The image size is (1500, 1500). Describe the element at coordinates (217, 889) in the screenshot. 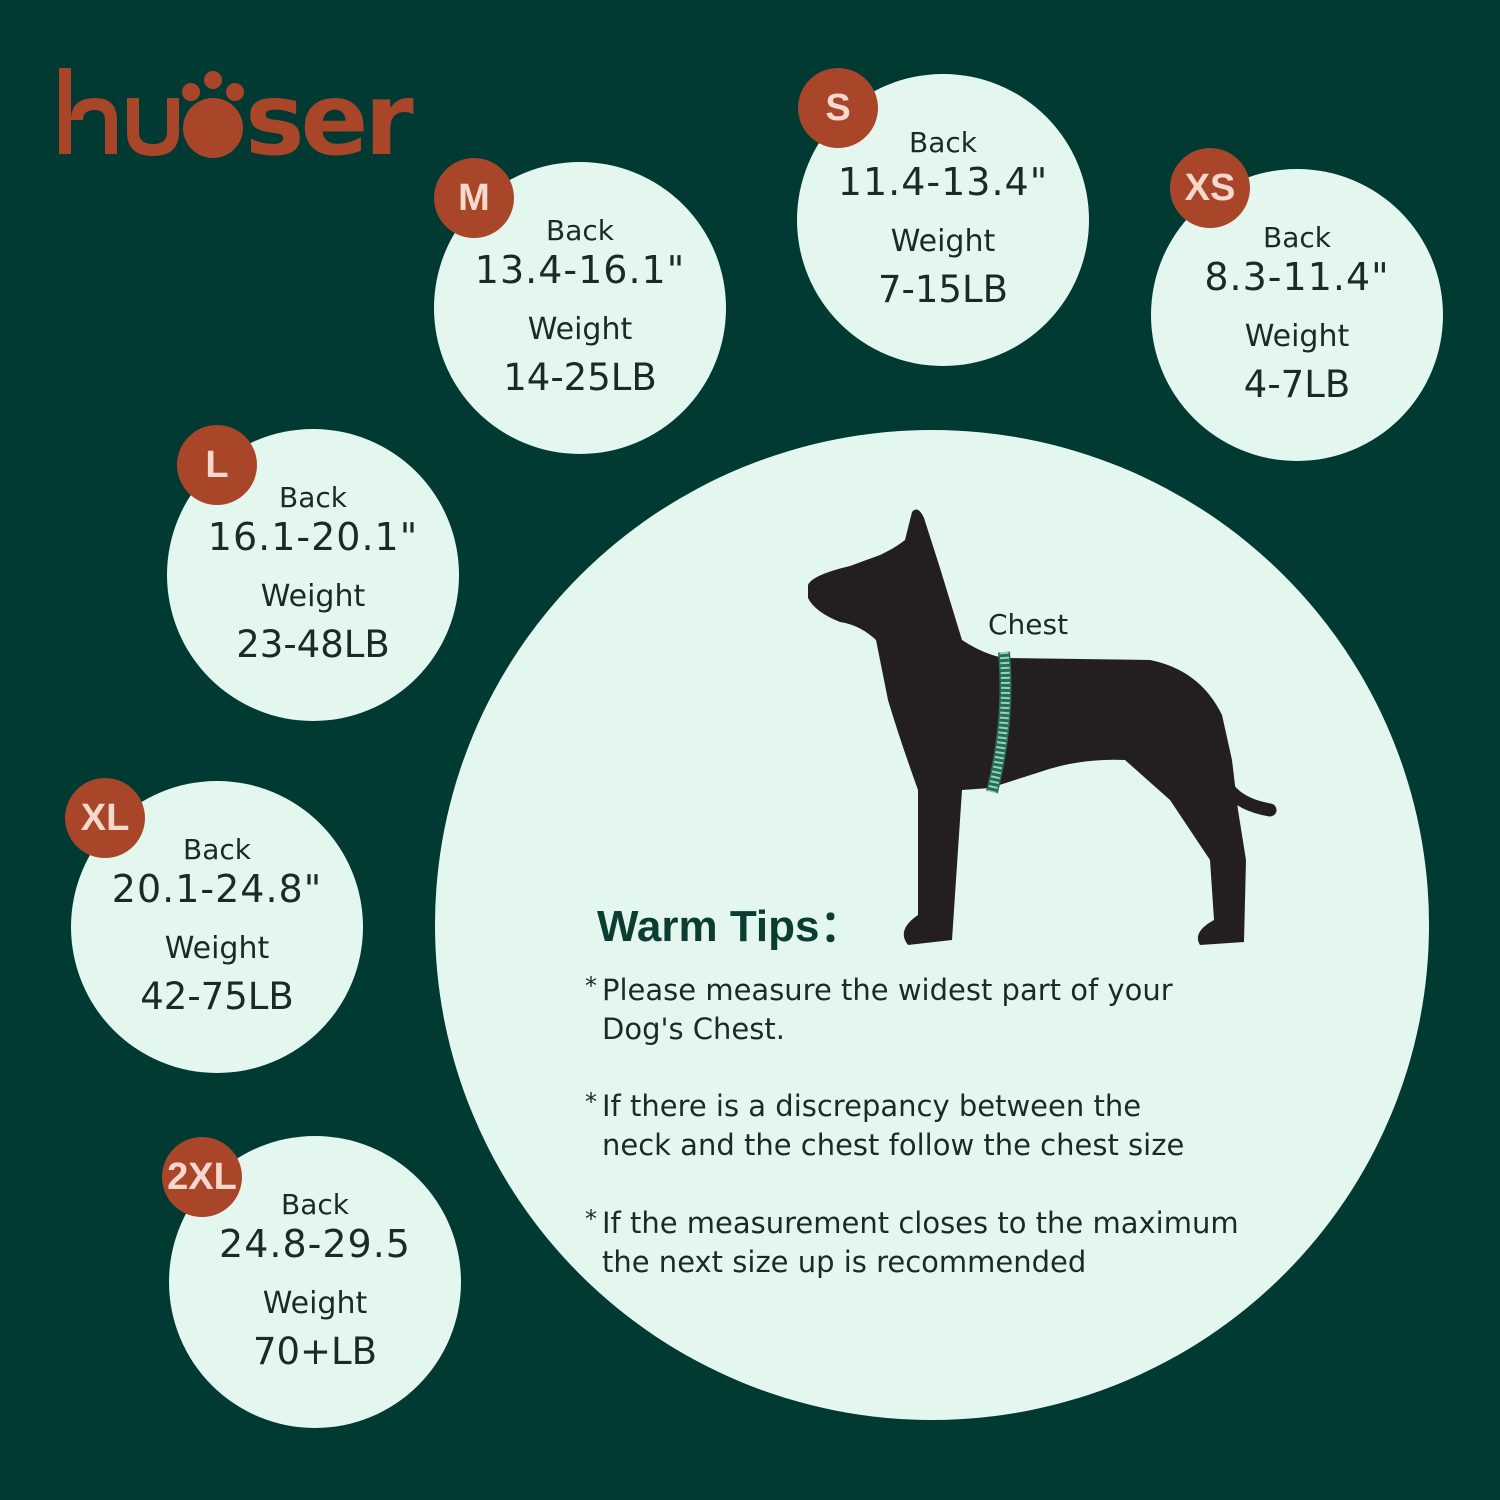

I see `back-value: 20.1-24.8"` at that location.